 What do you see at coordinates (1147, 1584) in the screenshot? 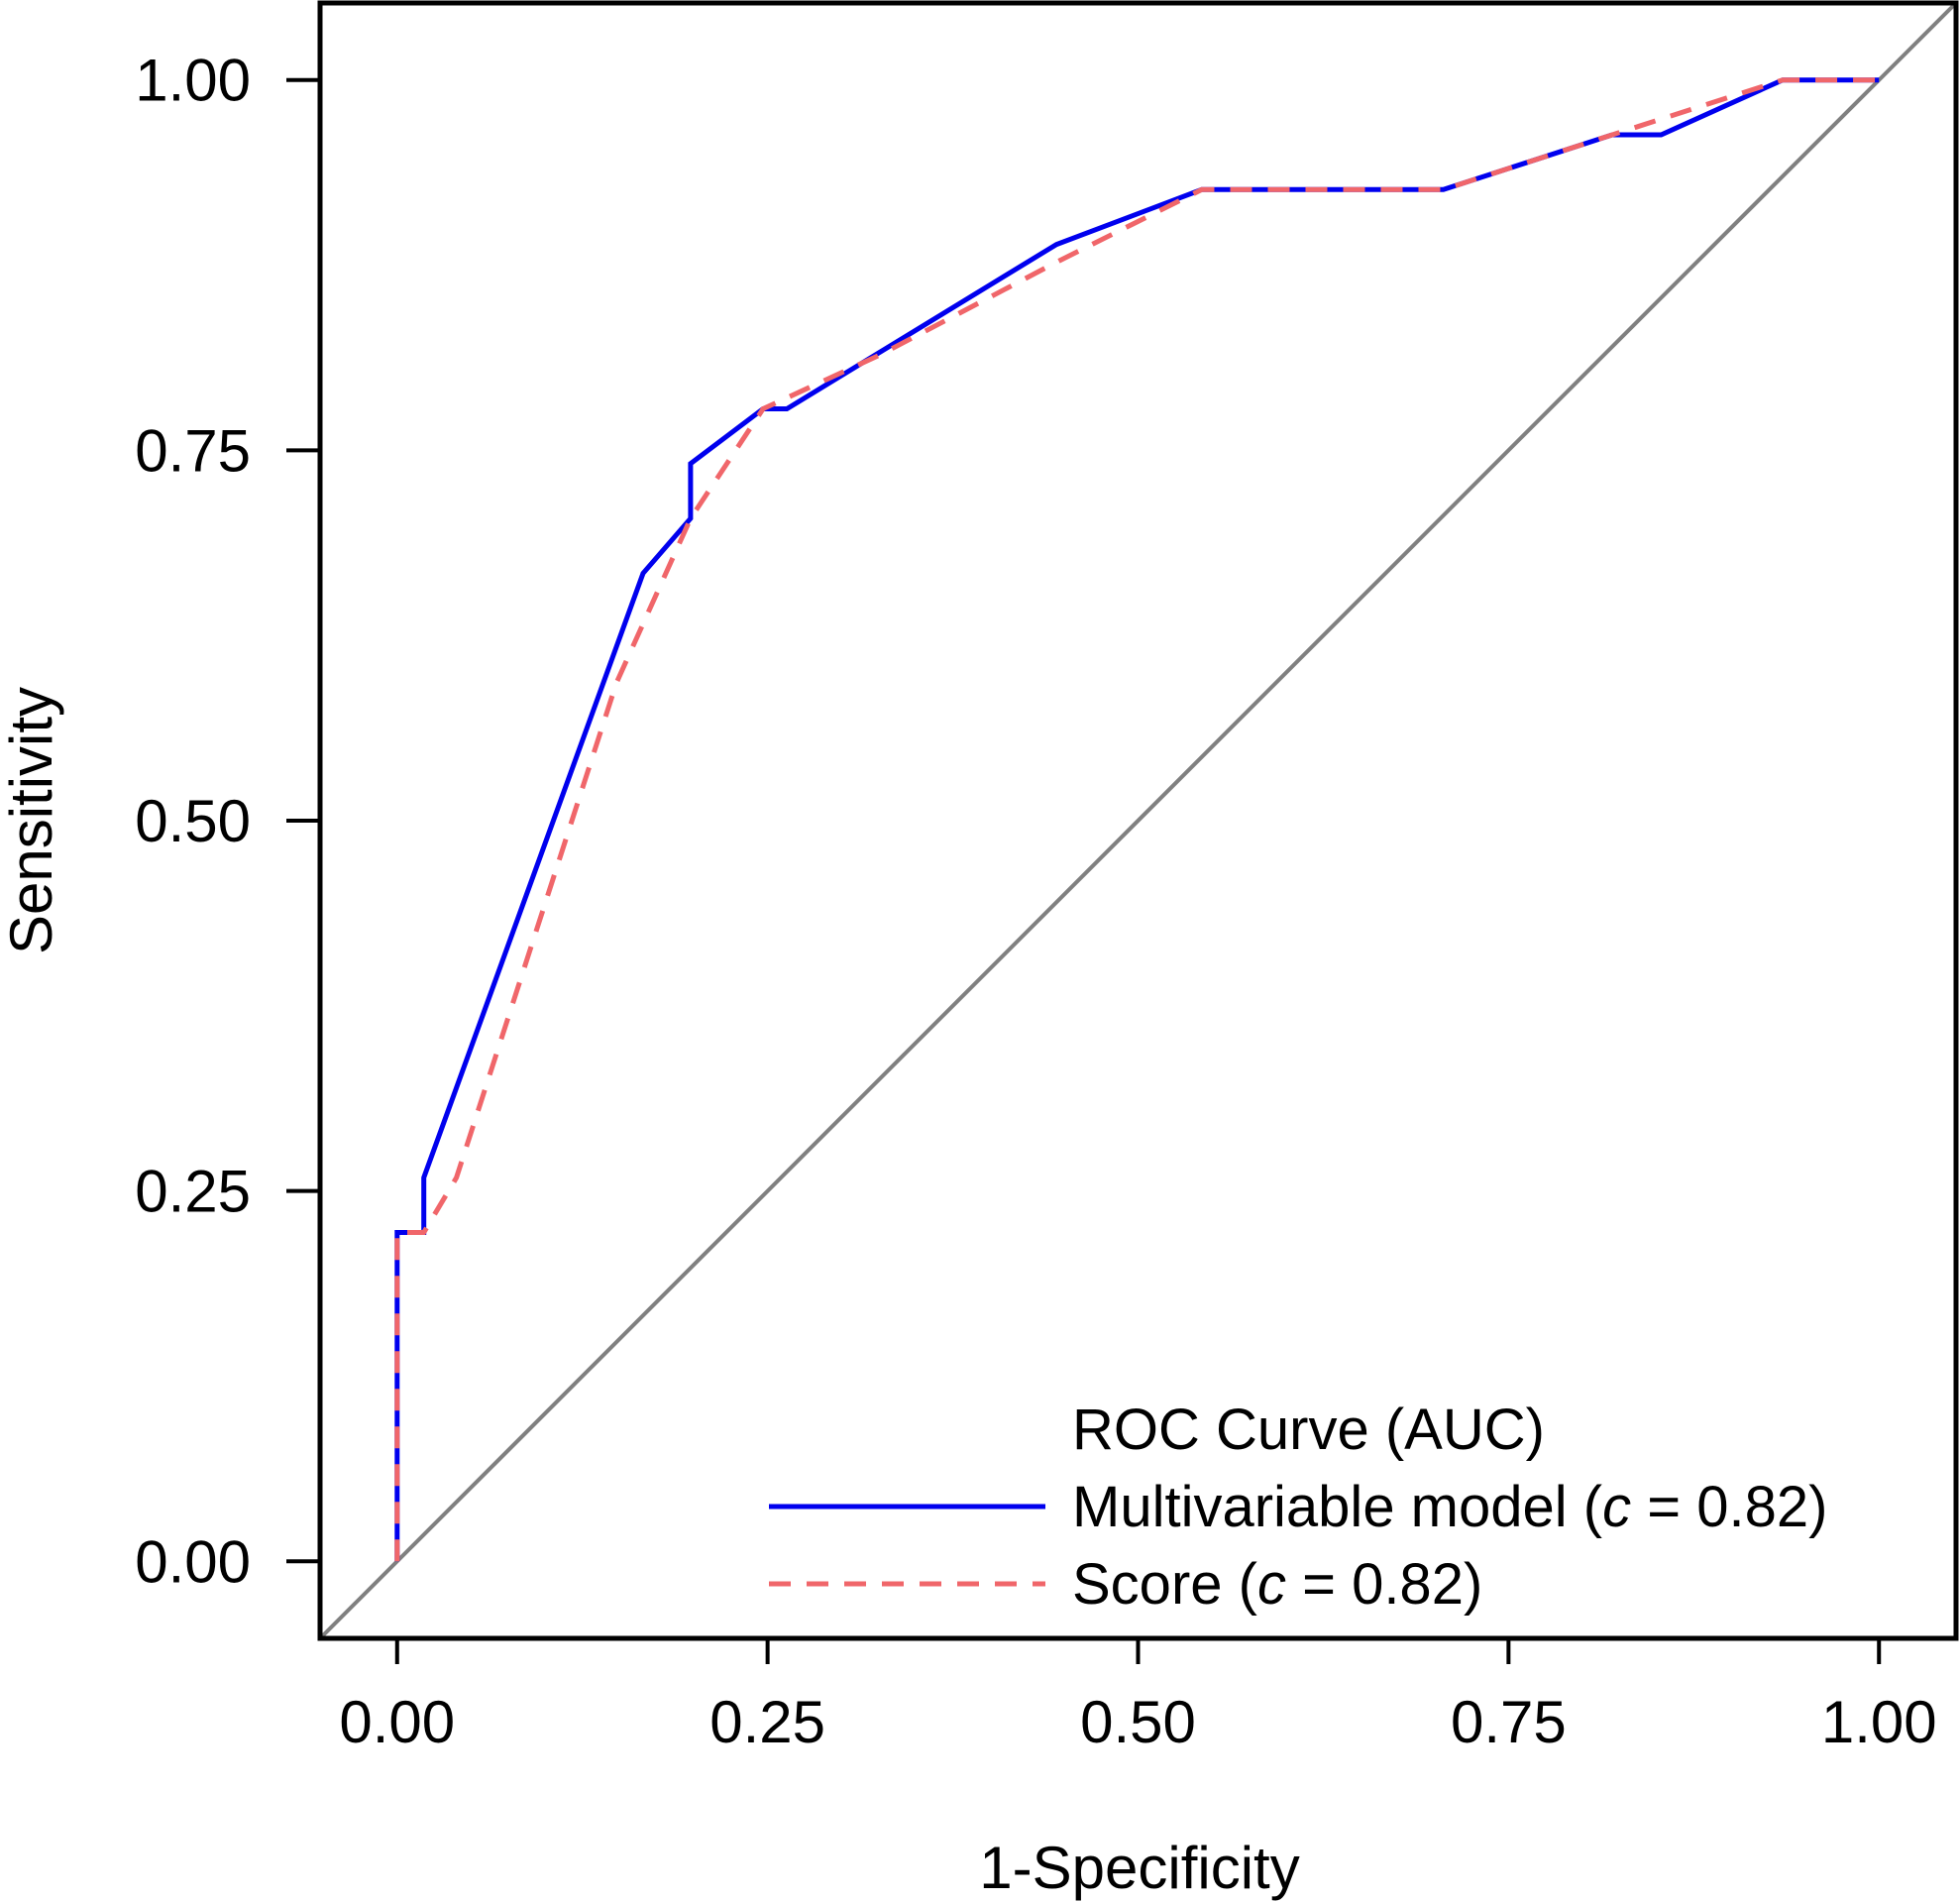
I see `legend-series-name: Score` at bounding box center [1147, 1584].